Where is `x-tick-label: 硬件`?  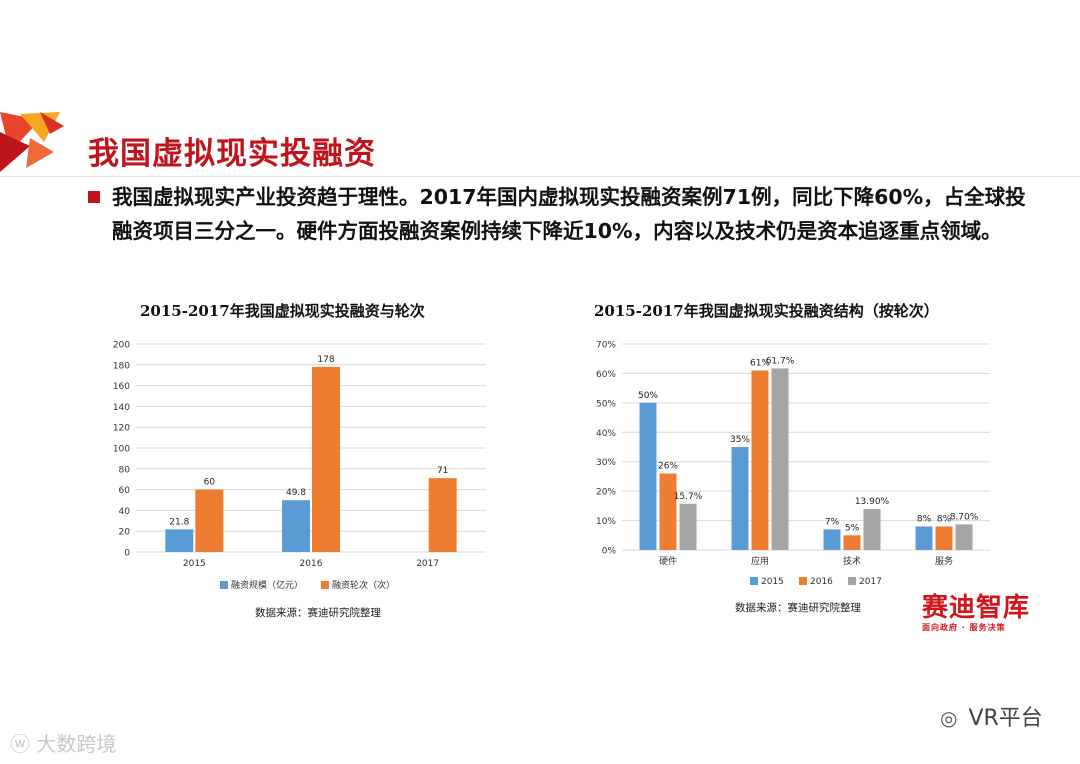
x-tick-label: 硬件 is located at coordinates (668, 561).